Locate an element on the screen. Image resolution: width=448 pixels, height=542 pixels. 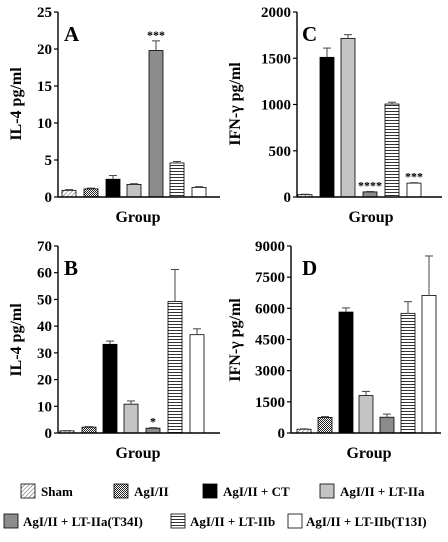
y-tick-label: 6000 is located at coordinates (270, 309).